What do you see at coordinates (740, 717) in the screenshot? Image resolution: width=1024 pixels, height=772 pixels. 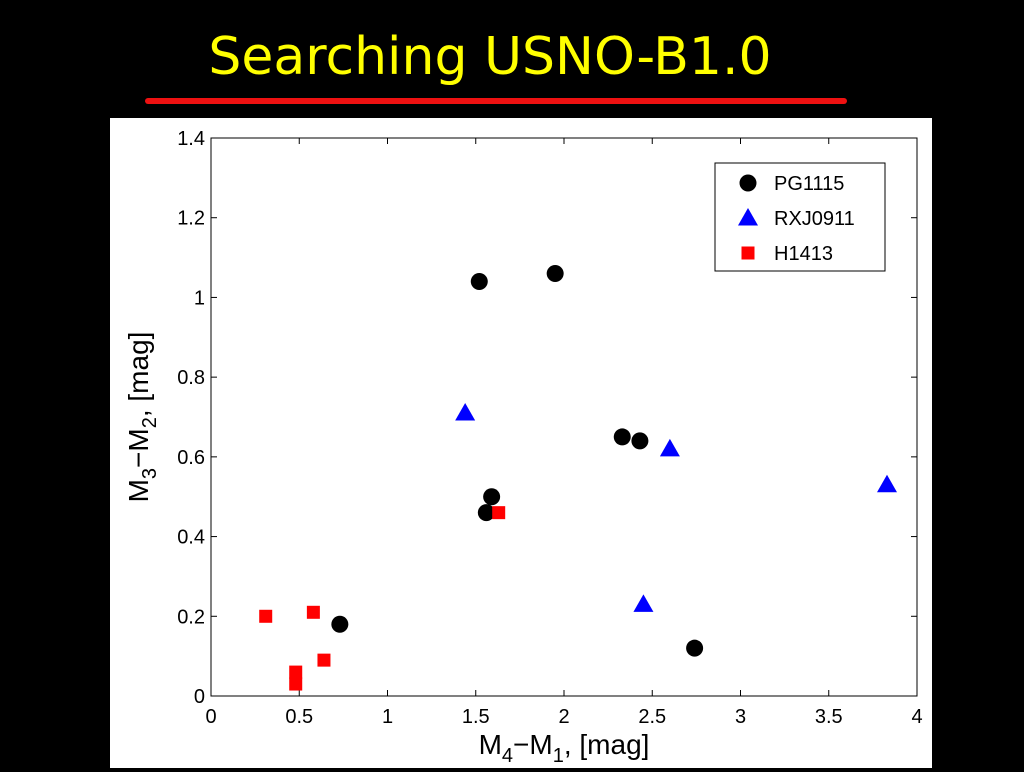 I see `x-tick-label: 3` at bounding box center [740, 717].